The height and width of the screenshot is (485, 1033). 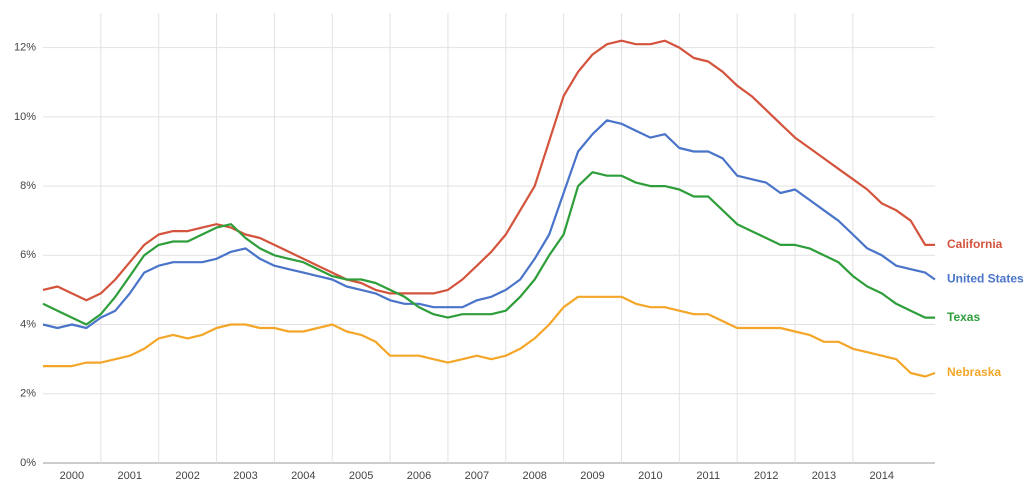 What do you see at coordinates (592, 476) in the screenshot?
I see `x-tick-label: 2009` at bounding box center [592, 476].